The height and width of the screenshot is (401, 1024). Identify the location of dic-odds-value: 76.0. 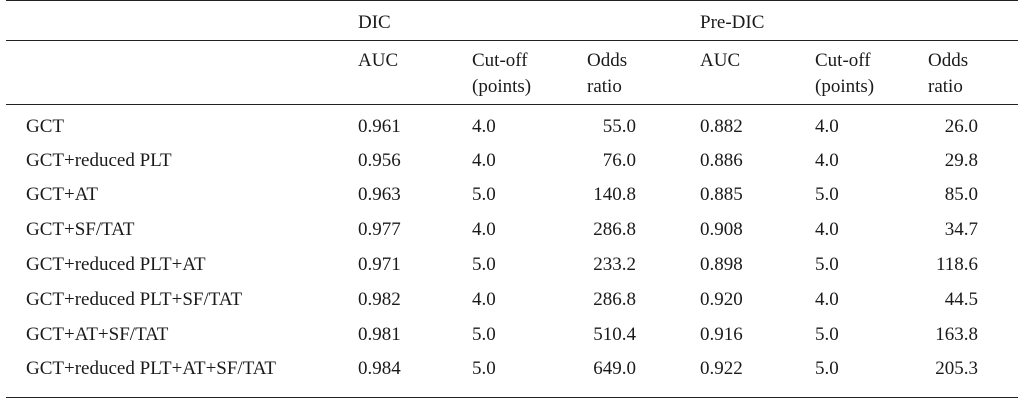
(619, 160).